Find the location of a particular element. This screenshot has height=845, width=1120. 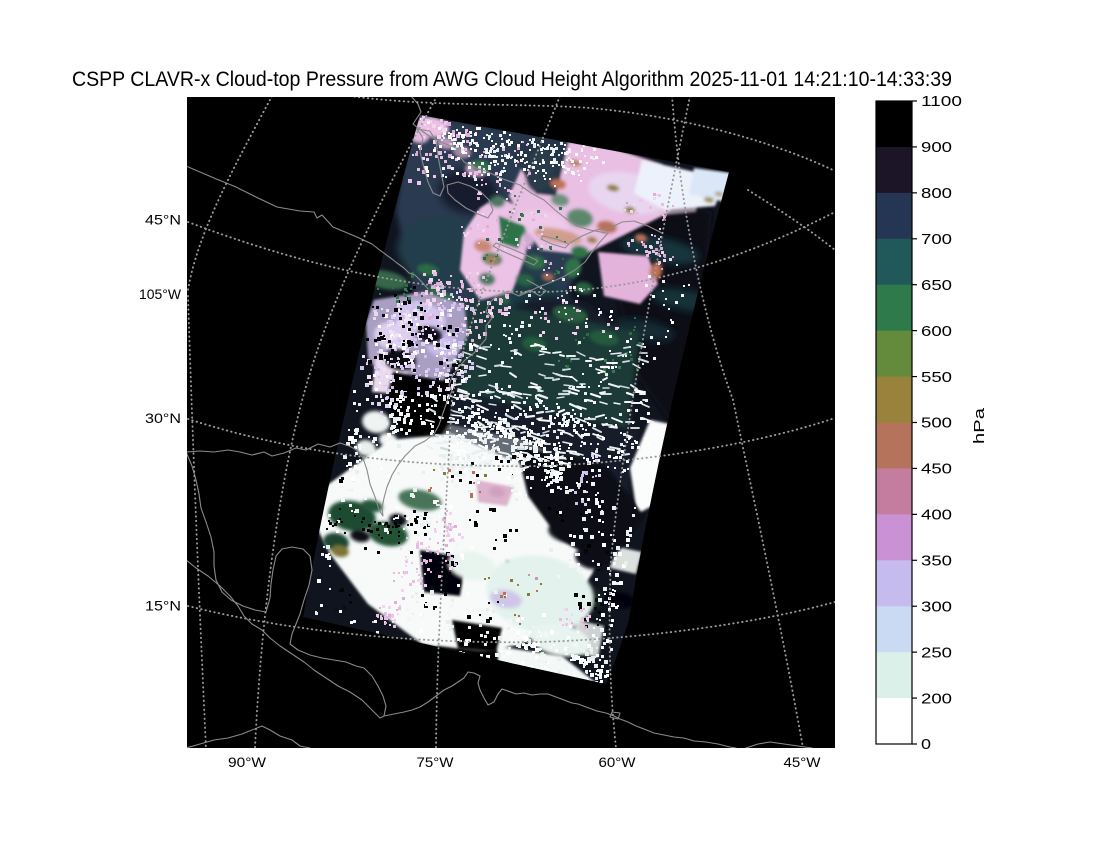

svg-text: 1100 is located at coordinates (941, 101).